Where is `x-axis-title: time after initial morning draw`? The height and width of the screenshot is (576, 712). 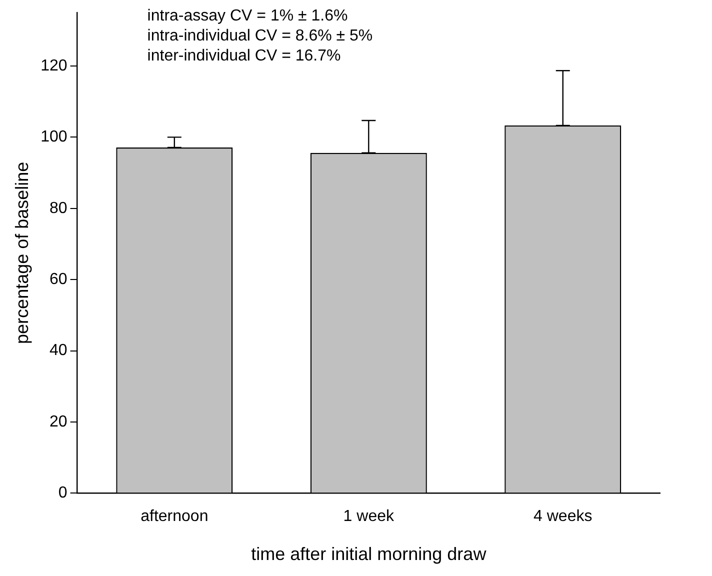
x-axis-title: time after initial morning draw is located at coordinates (369, 554).